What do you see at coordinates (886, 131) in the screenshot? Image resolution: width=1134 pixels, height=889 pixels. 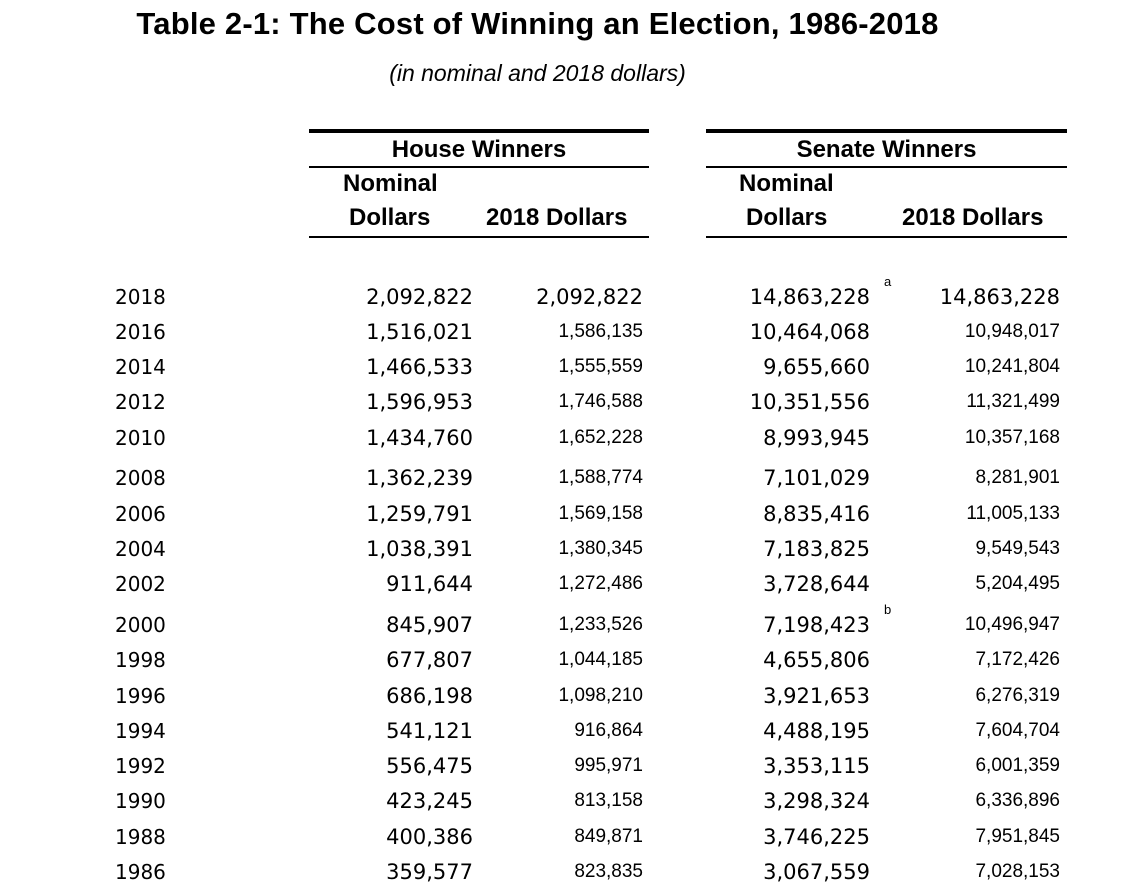 I see `senate-top-rule` at bounding box center [886, 131].